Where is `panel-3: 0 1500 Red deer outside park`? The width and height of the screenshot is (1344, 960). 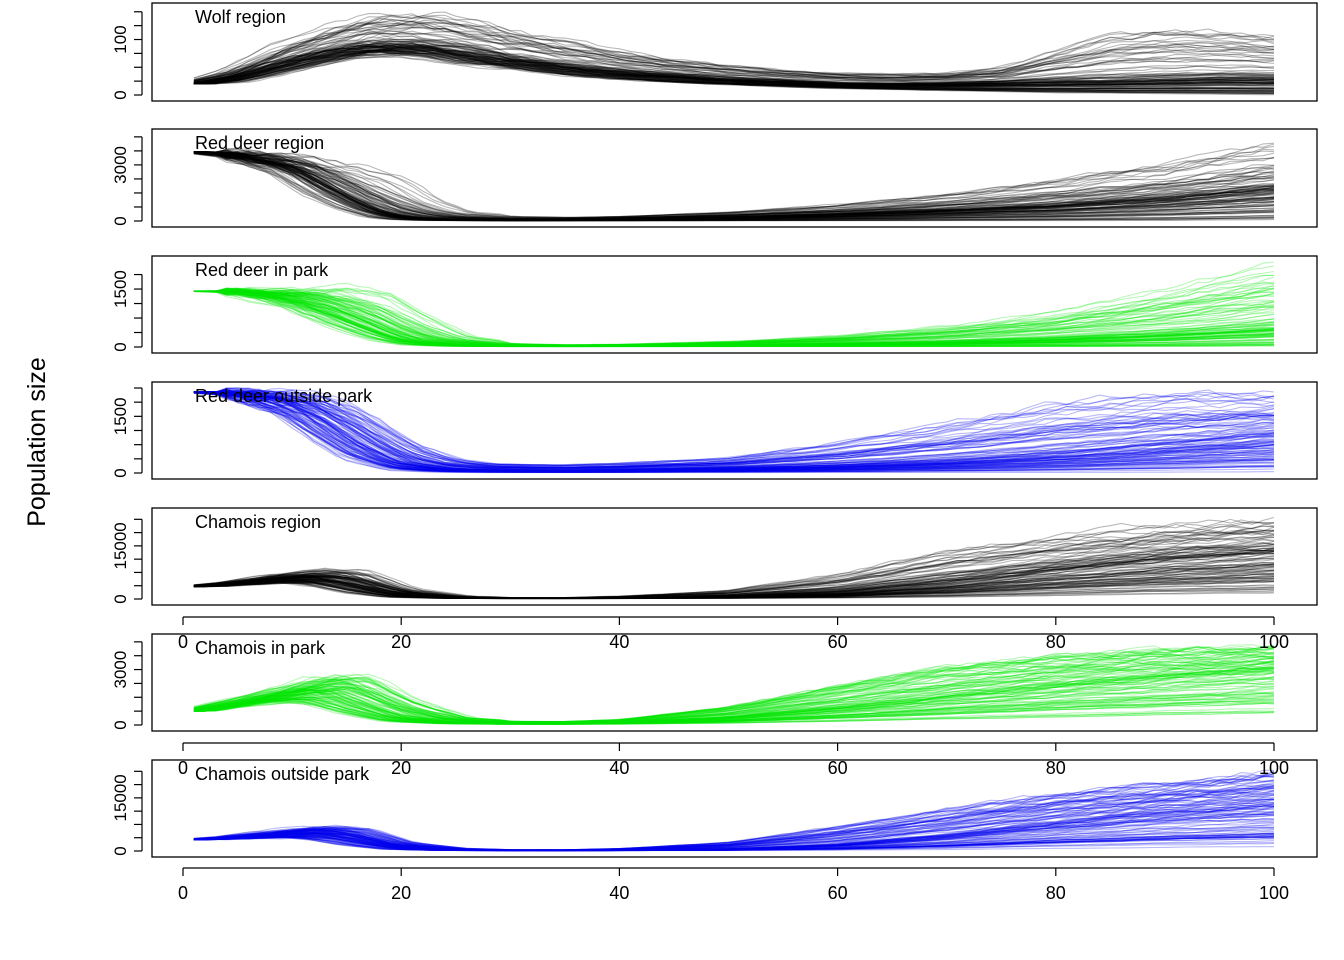
panel-3: 0 1500 Red deer outside park is located at coordinates (714, 430).